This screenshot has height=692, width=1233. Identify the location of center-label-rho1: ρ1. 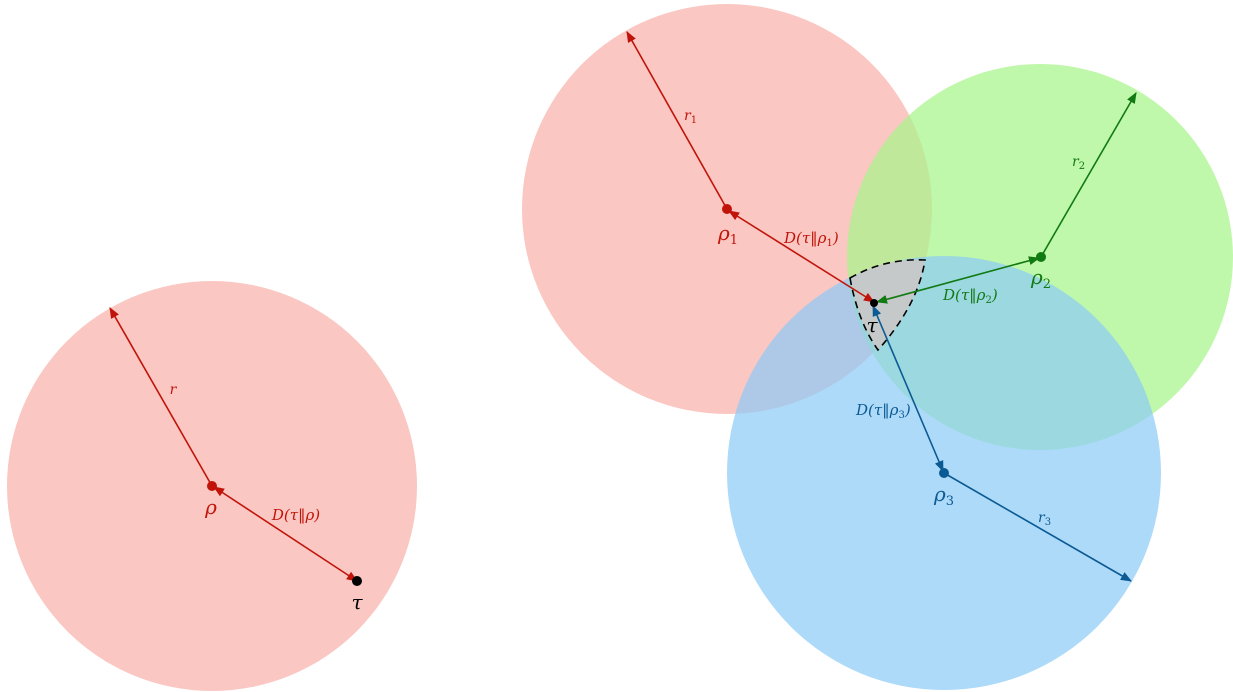
(727, 234).